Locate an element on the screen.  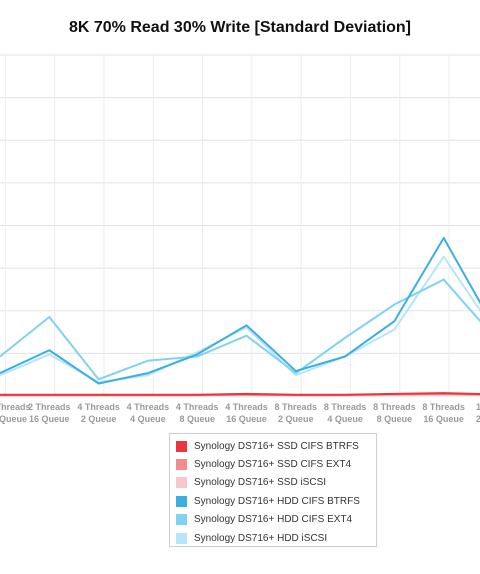
series-line is located at coordinates (240, 394).